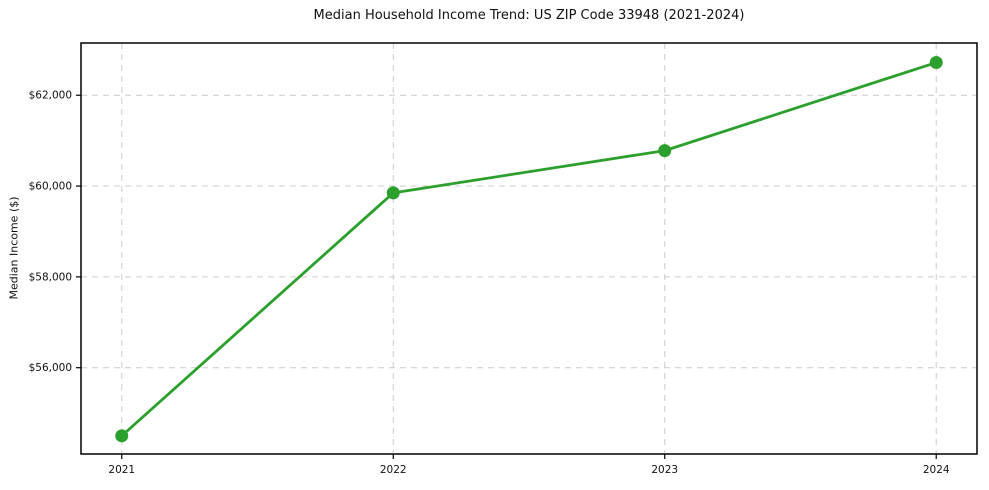 The width and height of the screenshot is (989, 490). I want to click on x-tick-label: 2021, so click(121, 470).